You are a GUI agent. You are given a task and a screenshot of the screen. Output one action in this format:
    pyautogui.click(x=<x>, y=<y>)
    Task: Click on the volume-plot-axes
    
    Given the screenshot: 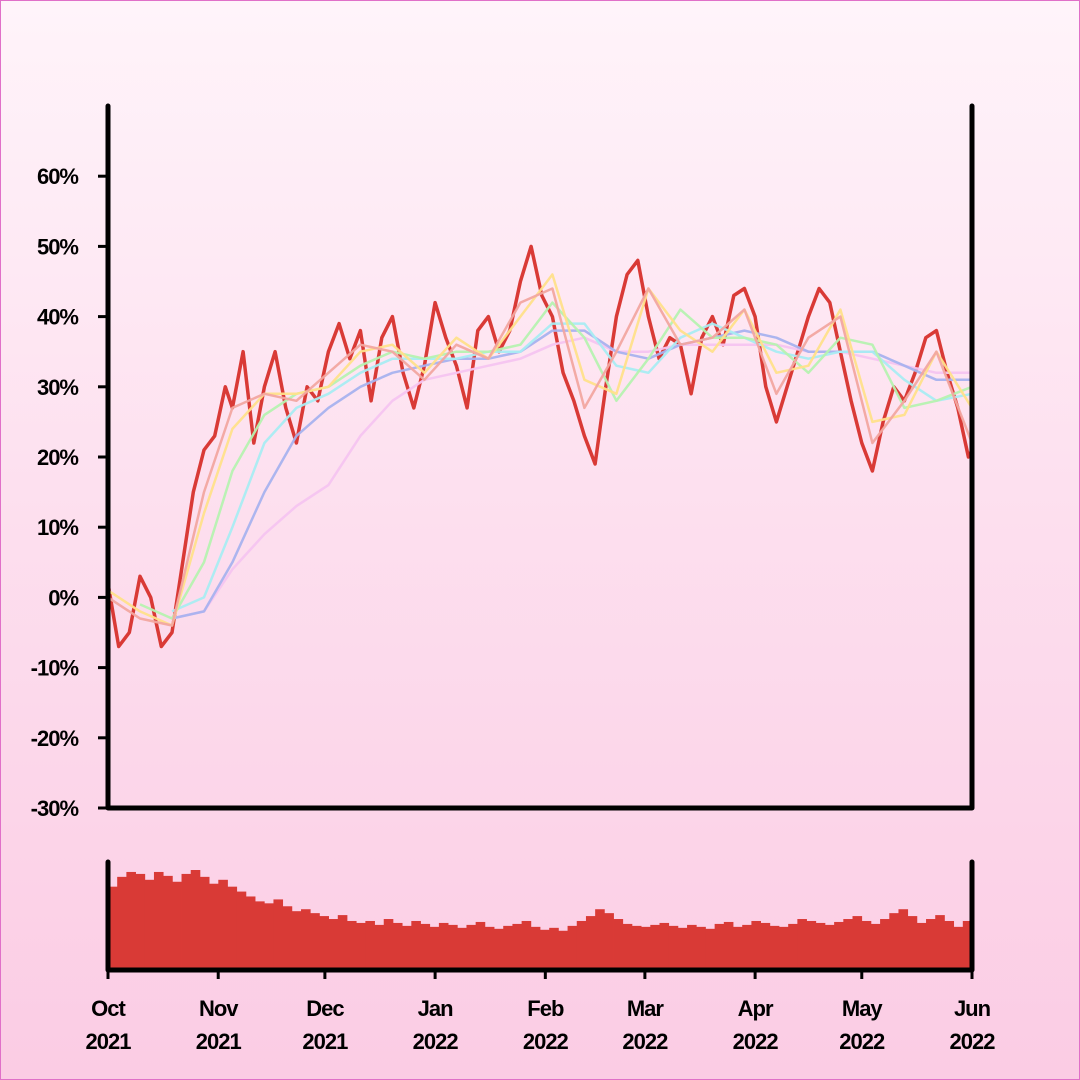 What is the action you would take?
    pyautogui.click(x=540, y=916)
    